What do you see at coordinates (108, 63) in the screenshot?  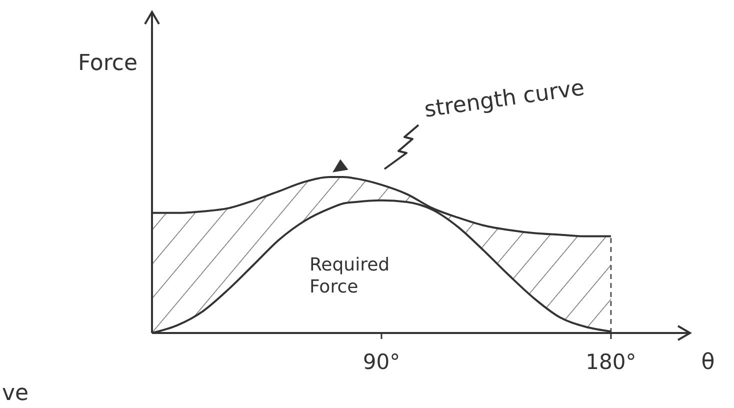 I see `y-axis-title: Force` at bounding box center [108, 63].